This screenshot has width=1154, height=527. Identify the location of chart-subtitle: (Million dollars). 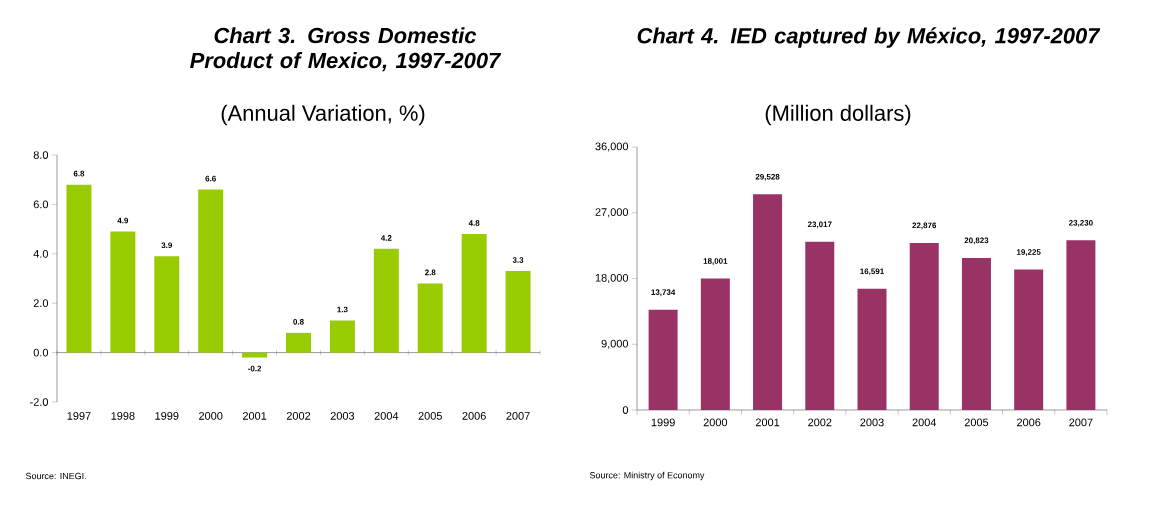
(838, 115).